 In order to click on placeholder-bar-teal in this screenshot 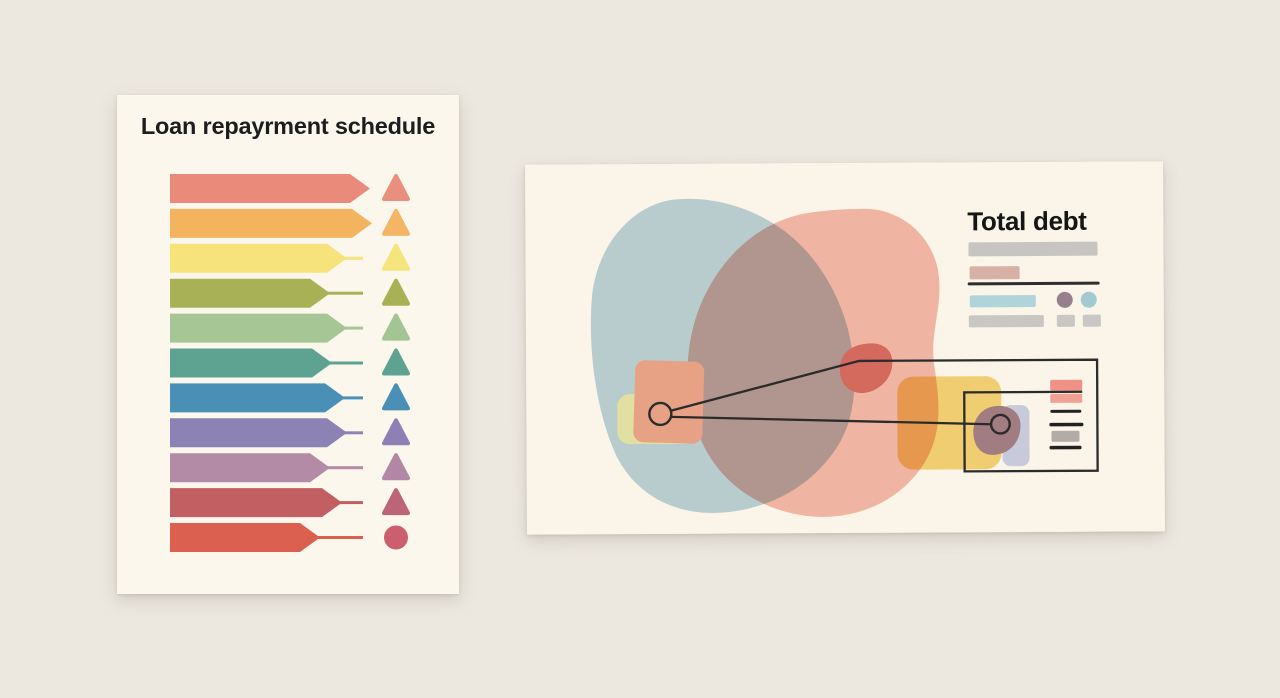, I will do `click(1002, 301)`.